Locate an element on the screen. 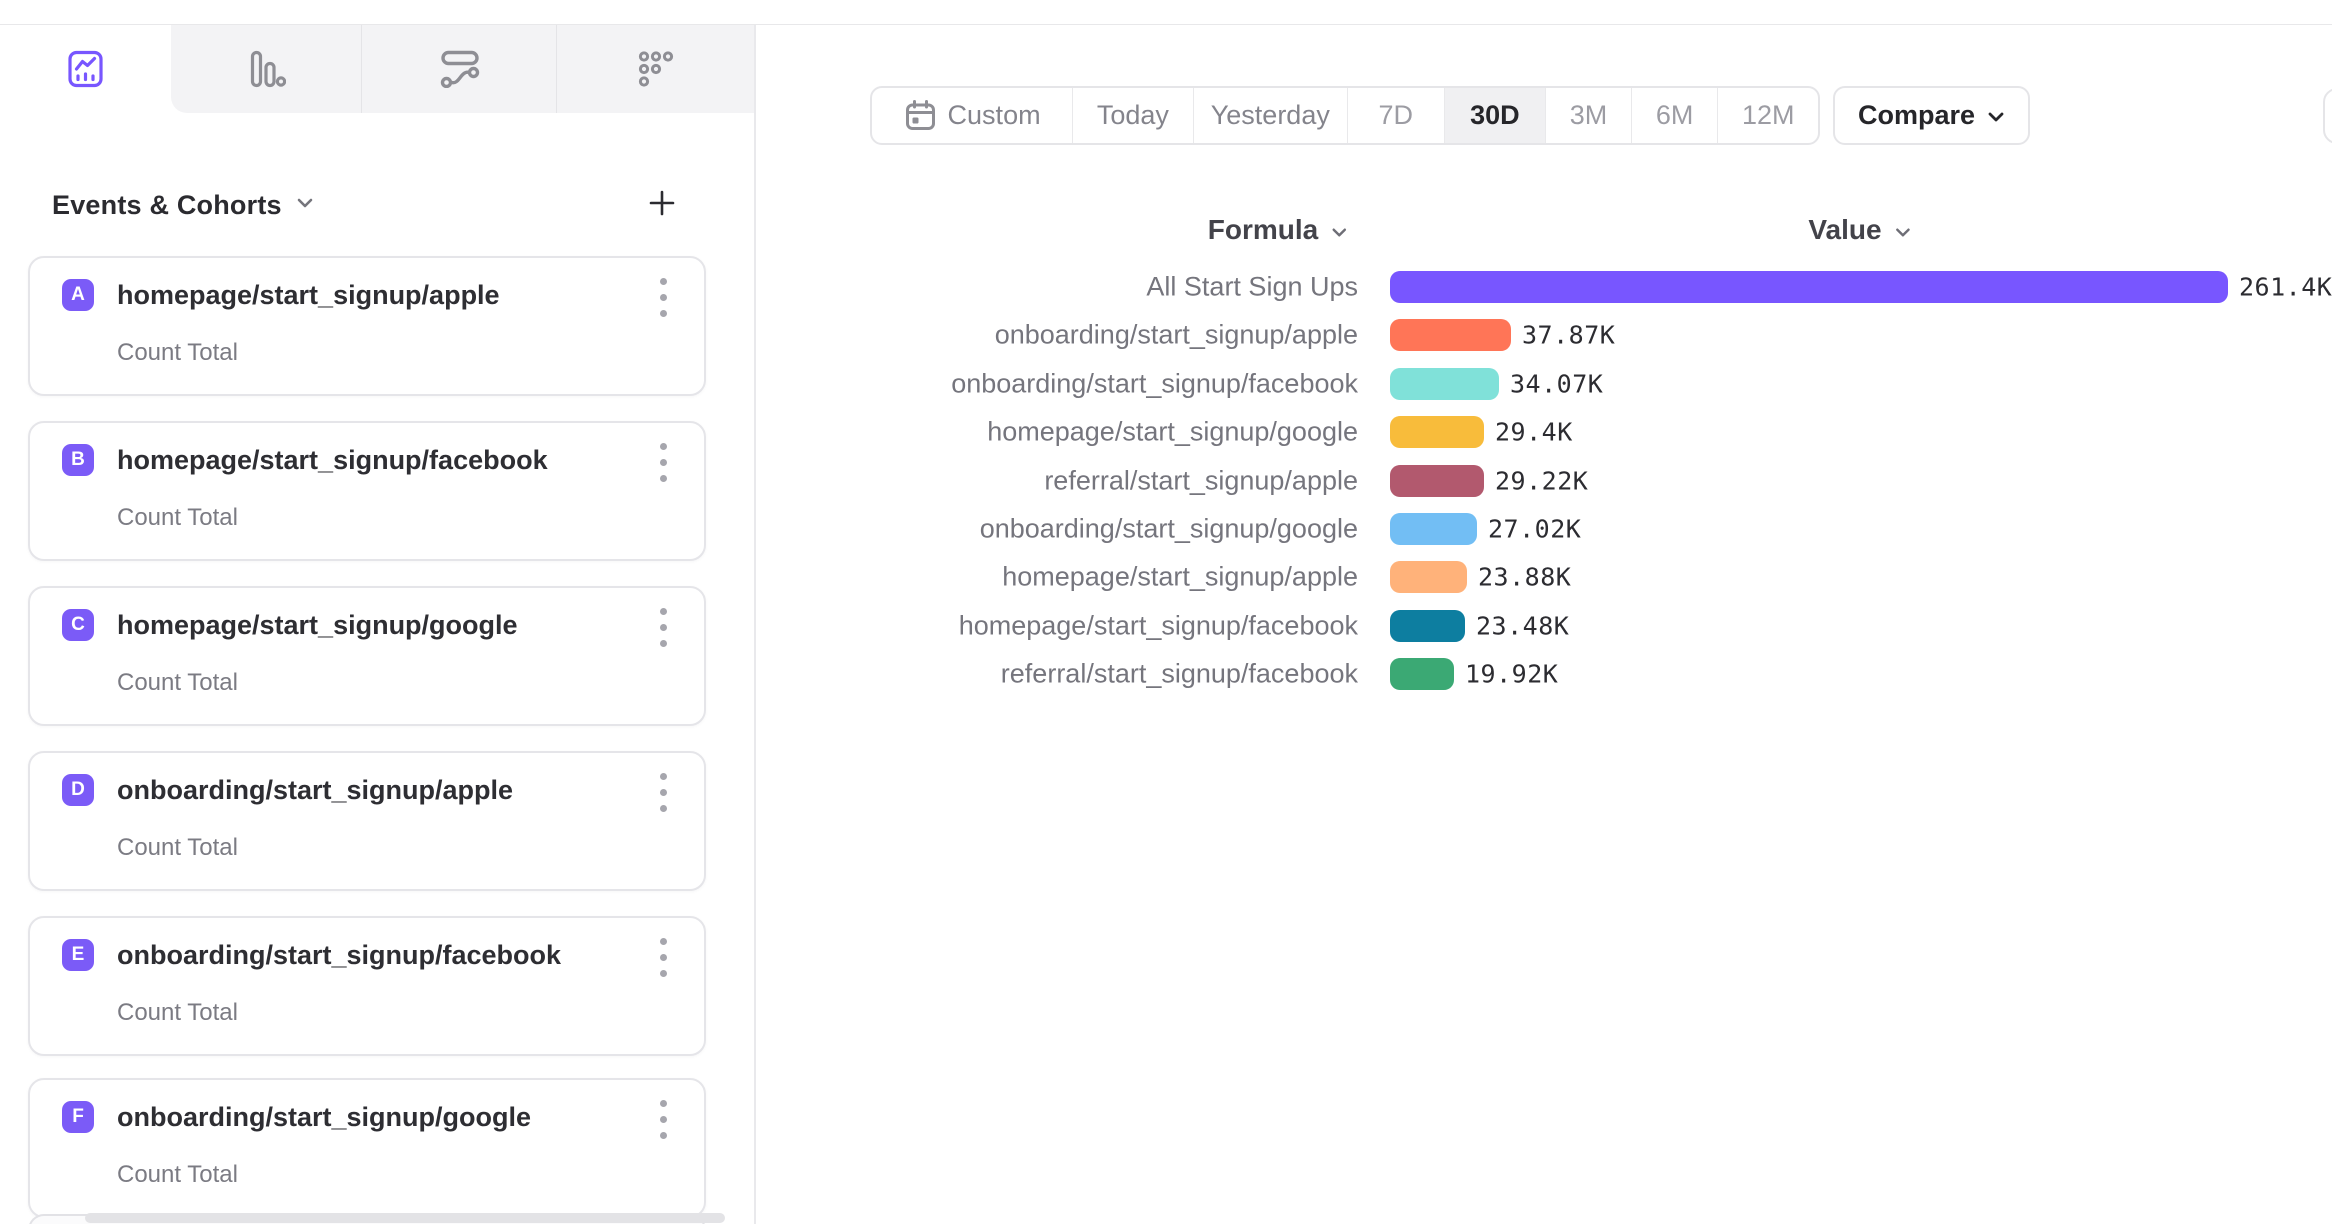  chart-row: homepage/start_signup/apple 23.88K is located at coordinates (1166, 577).